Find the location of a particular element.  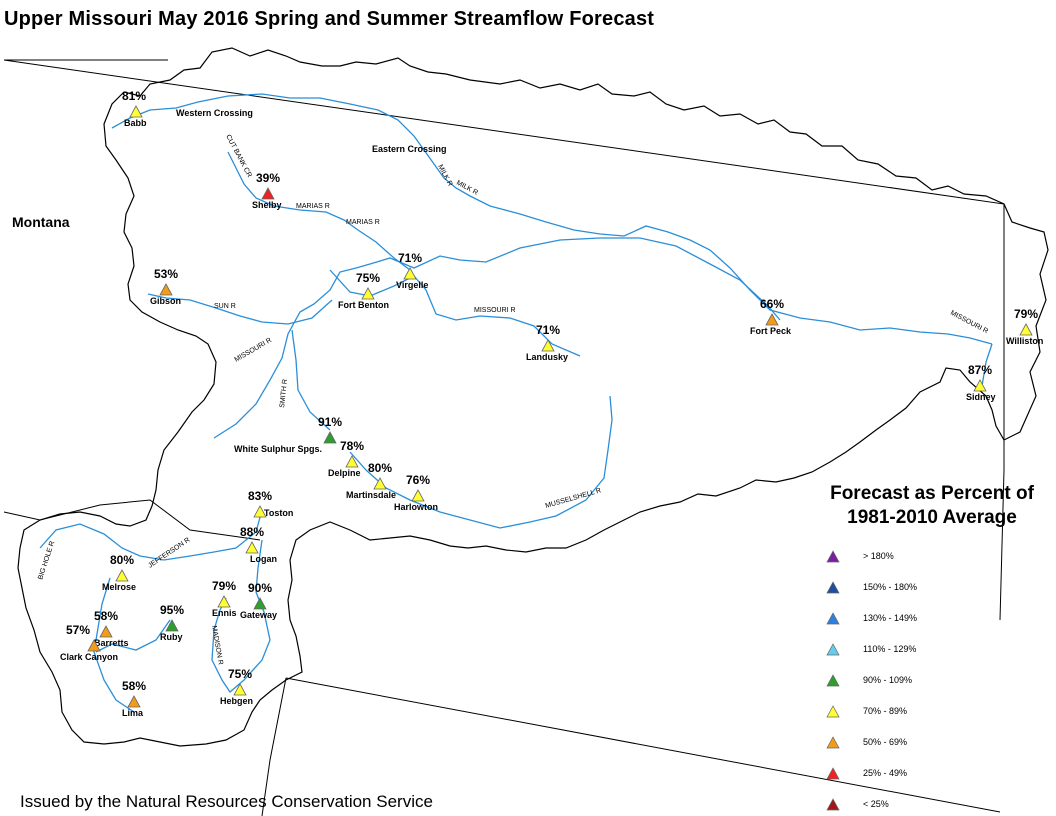

station-name: Barretts is located at coordinates (111, 643).